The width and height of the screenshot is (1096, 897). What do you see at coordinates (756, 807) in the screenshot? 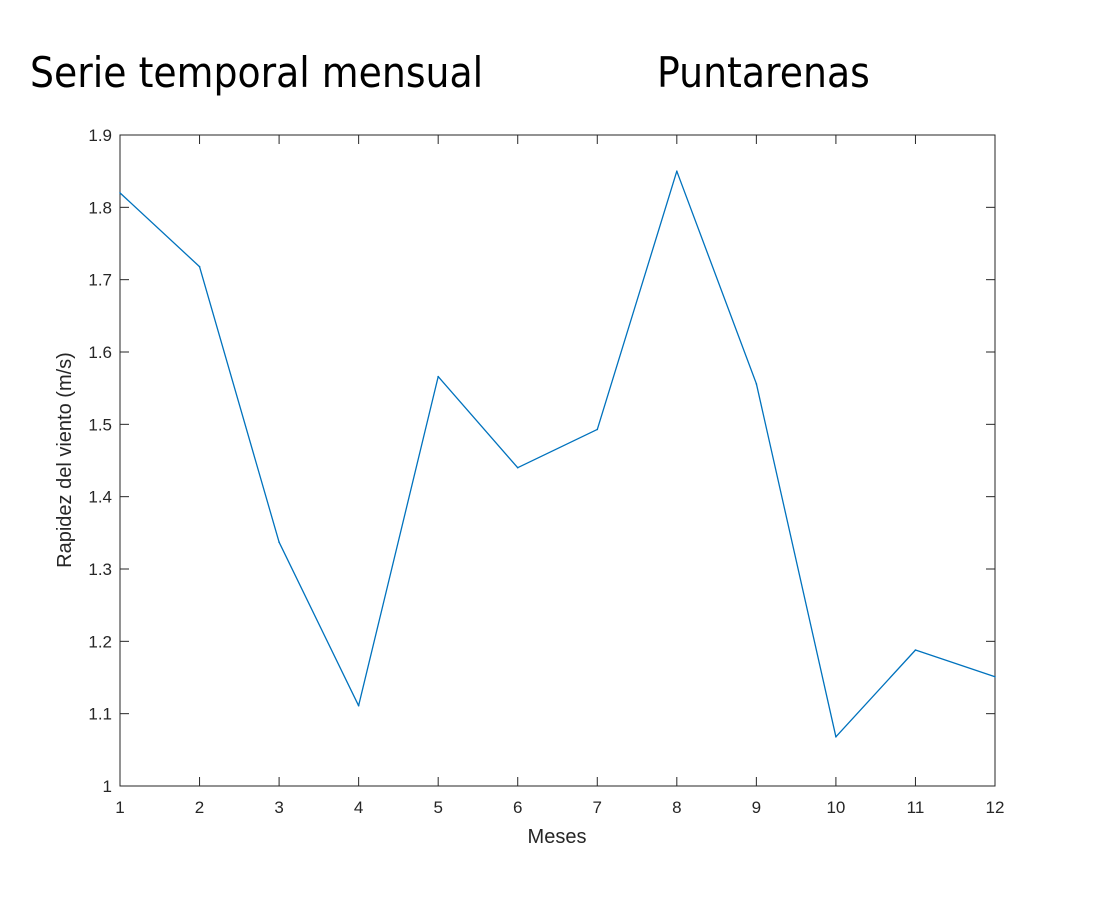
I see `x-tick-label: 9` at bounding box center [756, 807].